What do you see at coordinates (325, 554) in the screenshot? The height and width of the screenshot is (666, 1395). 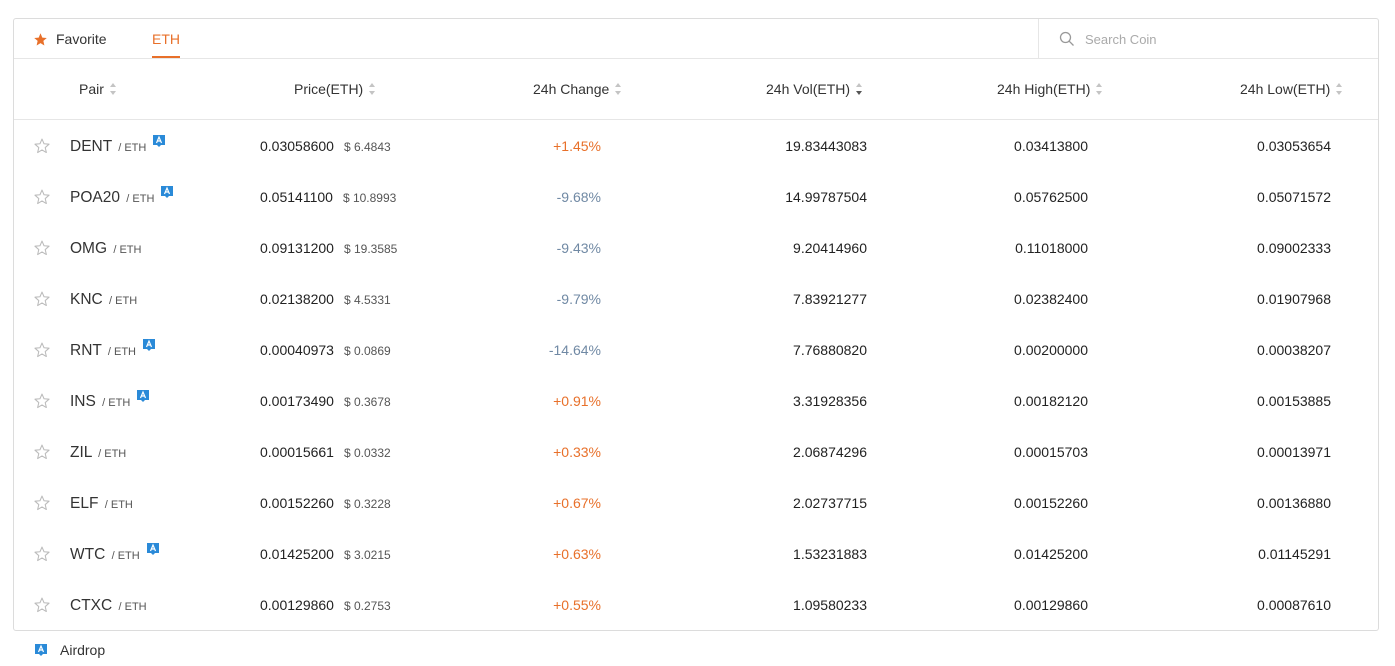 I see `price-cell: 0.01425200 $ 3.0215` at bounding box center [325, 554].